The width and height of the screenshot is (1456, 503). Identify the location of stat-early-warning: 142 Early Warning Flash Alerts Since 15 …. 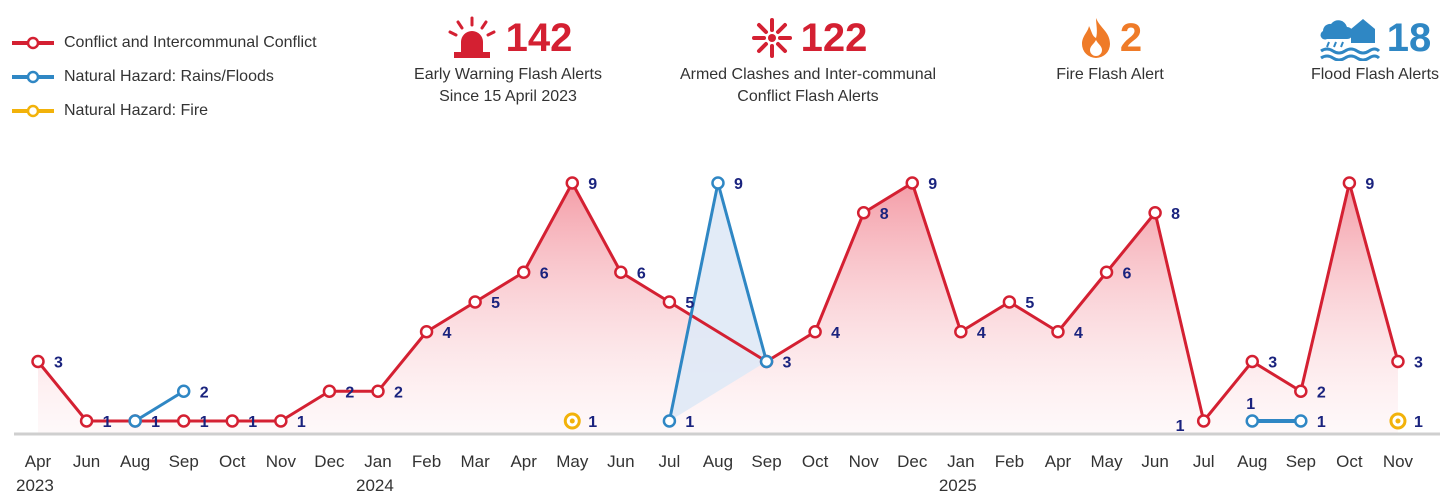
(508, 60).